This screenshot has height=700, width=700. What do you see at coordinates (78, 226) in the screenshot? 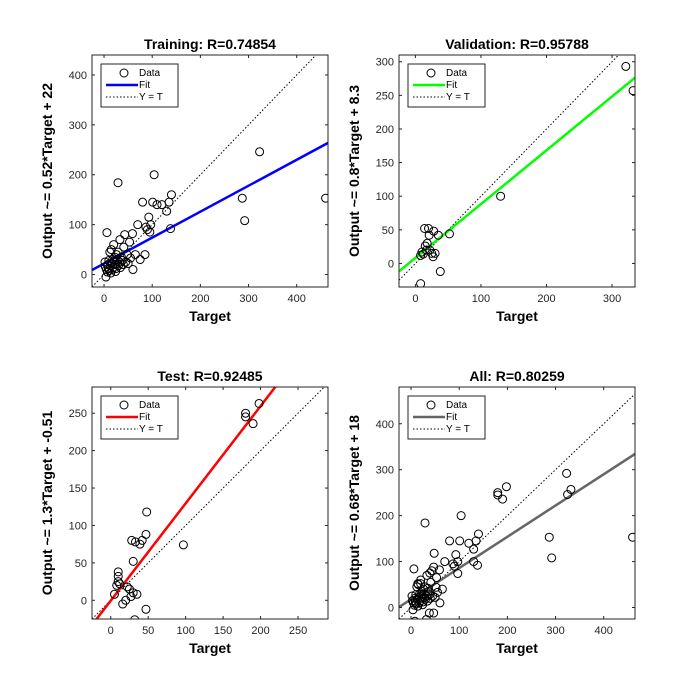
I see `training-y-tick-label: 100` at bounding box center [78, 226].